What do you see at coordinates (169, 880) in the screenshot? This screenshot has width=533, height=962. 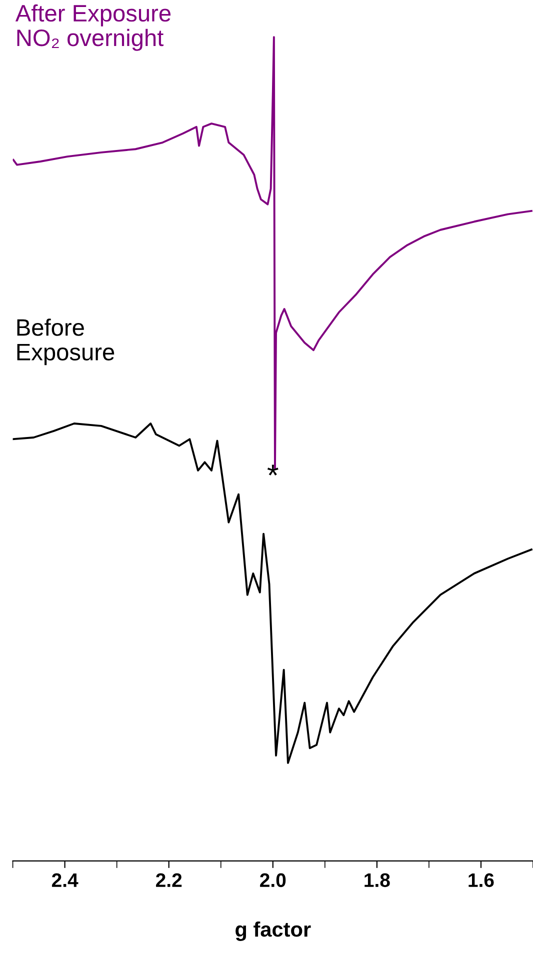 I see `x-tick-label: 2.2` at bounding box center [169, 880].